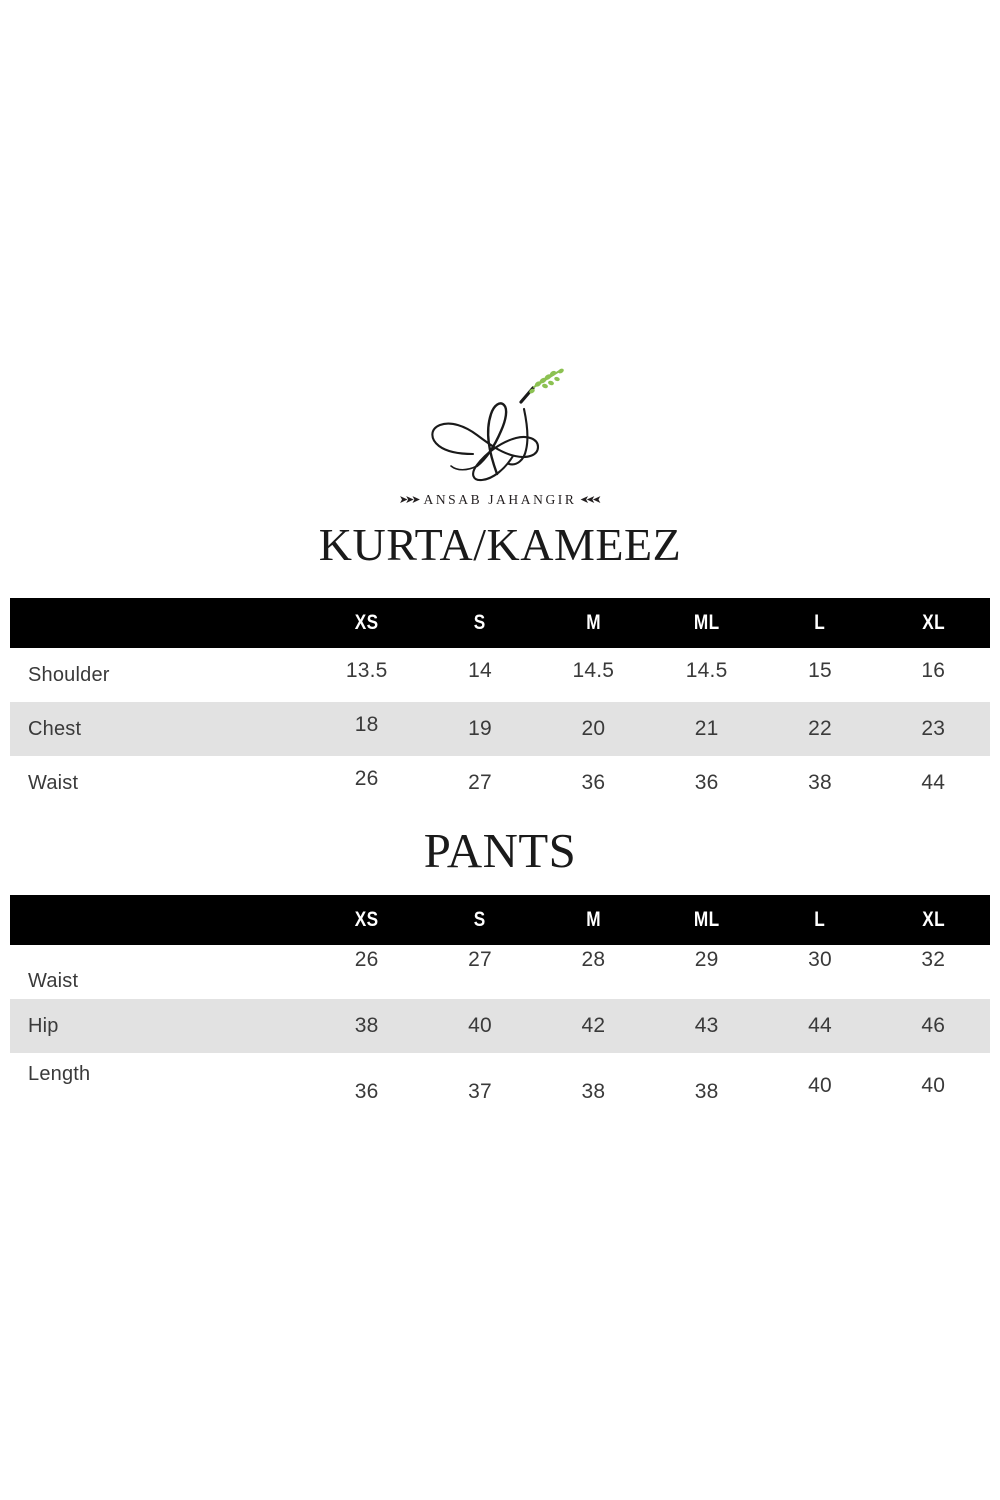 The image size is (1000, 1500). I want to click on cell-chest-s: 19, so click(480, 728).